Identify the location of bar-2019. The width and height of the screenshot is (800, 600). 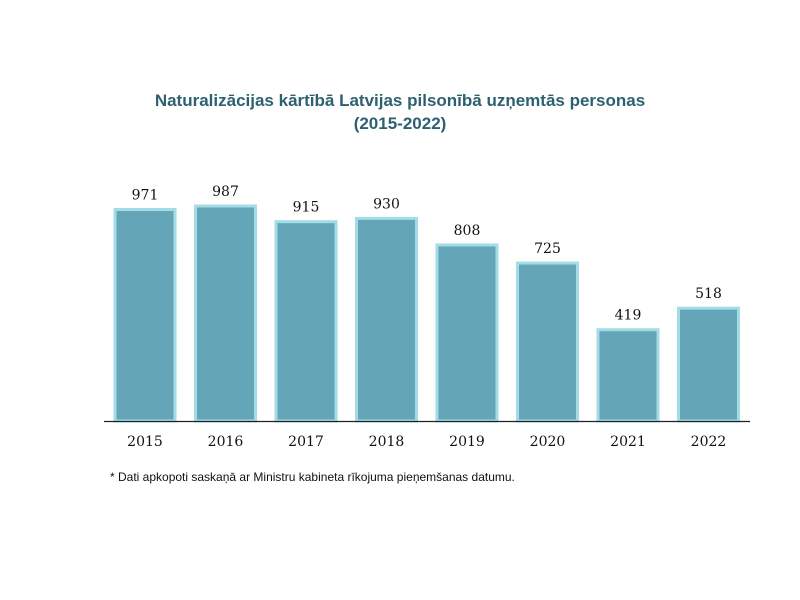
(467, 333).